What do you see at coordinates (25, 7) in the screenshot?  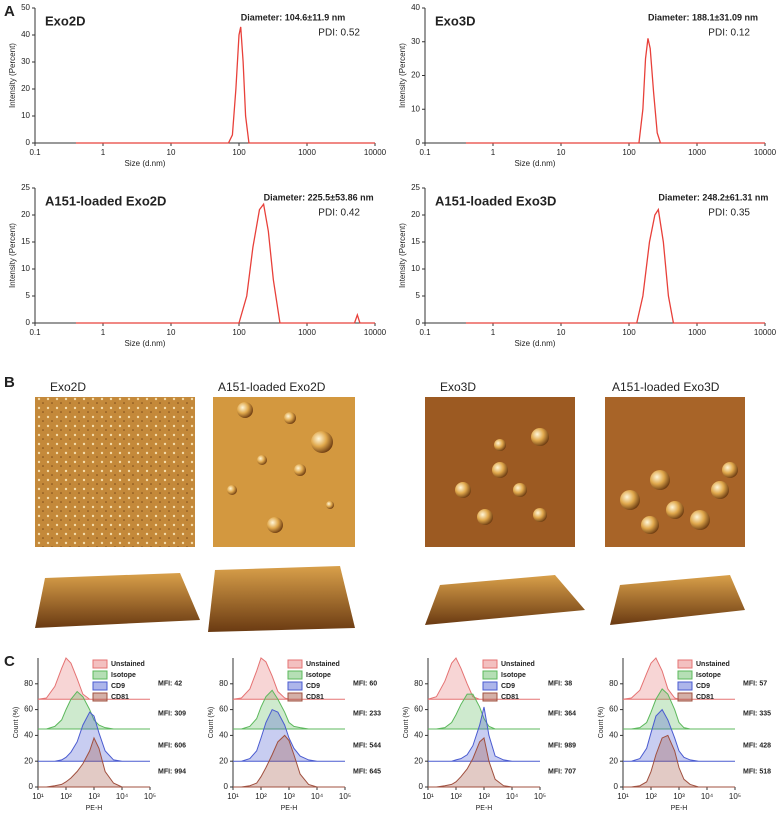 I see `y-tick-label: 50` at bounding box center [25, 7].